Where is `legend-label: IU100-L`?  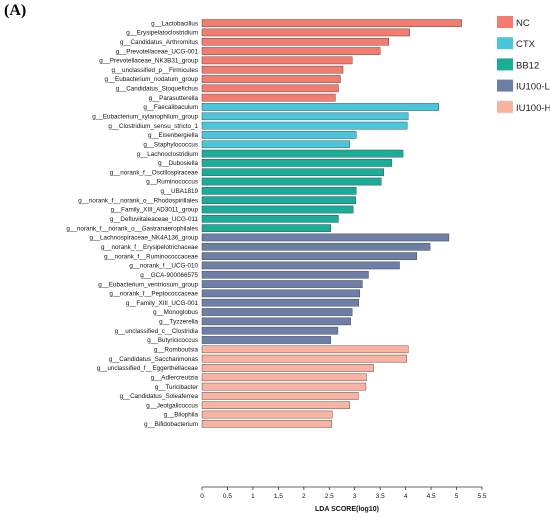 legend-label: IU100-L is located at coordinates (533, 87).